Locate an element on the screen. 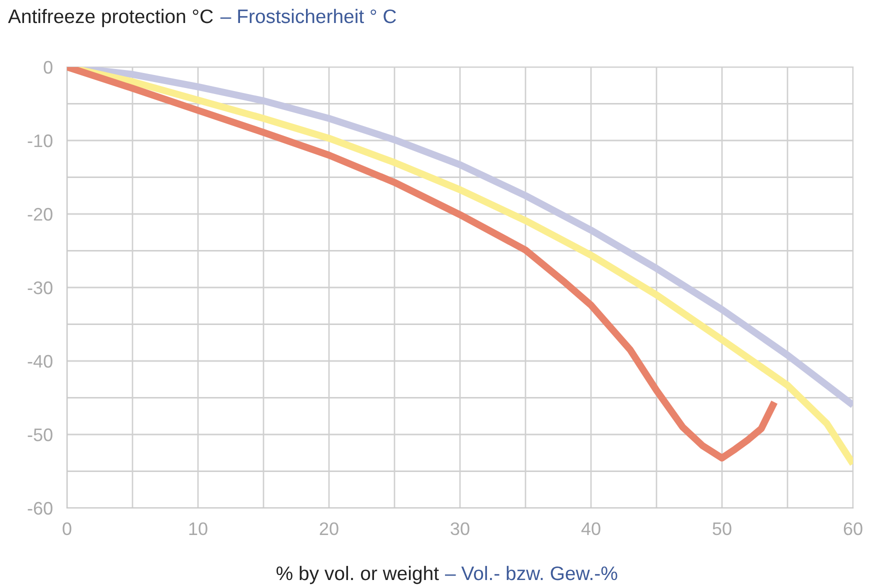 This screenshot has height=587, width=878. y-tick-label: -40 is located at coordinates (40, 361).